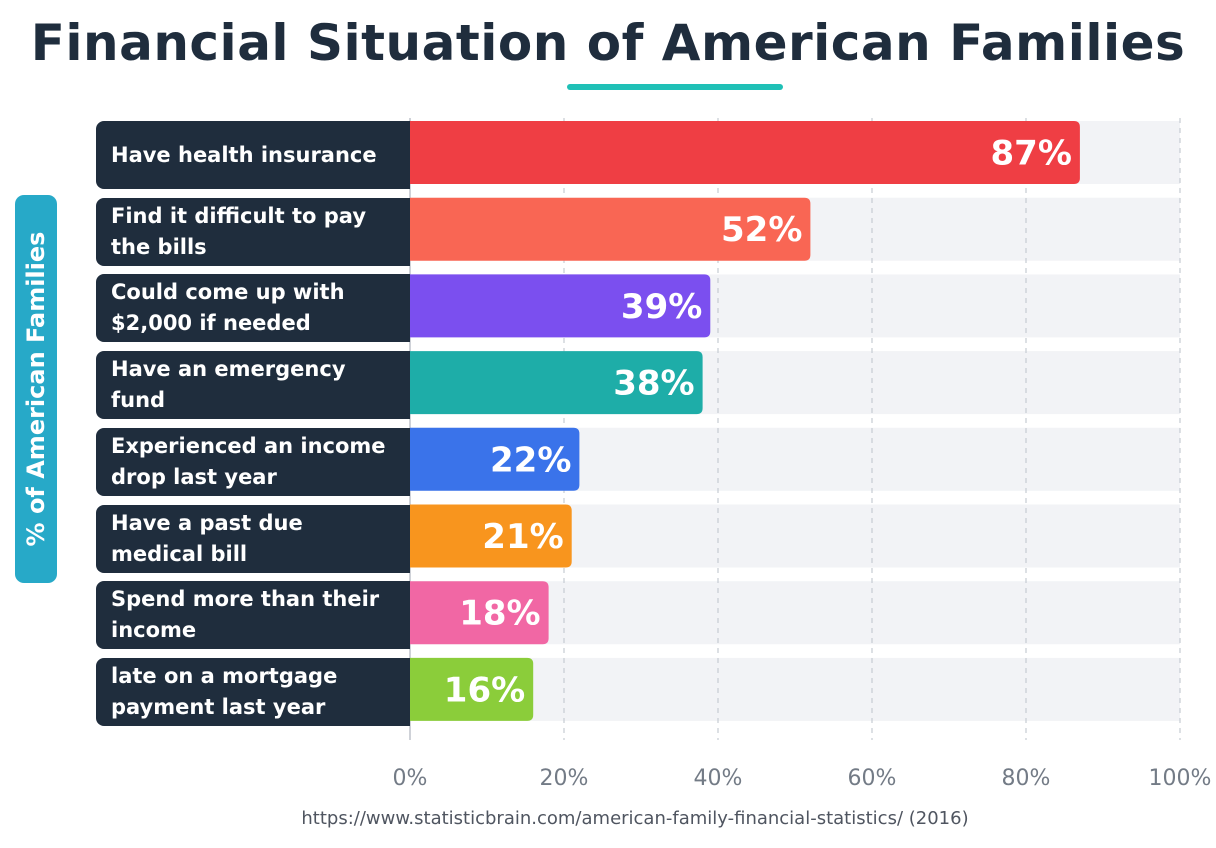  I want to click on bar-value-label: 39%, so click(661, 307).